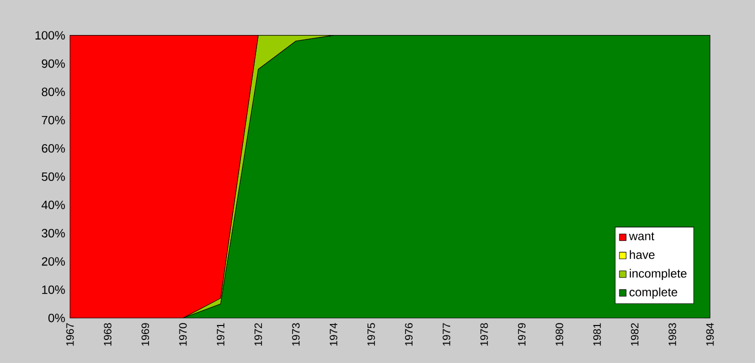  I want to click on x-tick-label: 1978, so click(484, 334).